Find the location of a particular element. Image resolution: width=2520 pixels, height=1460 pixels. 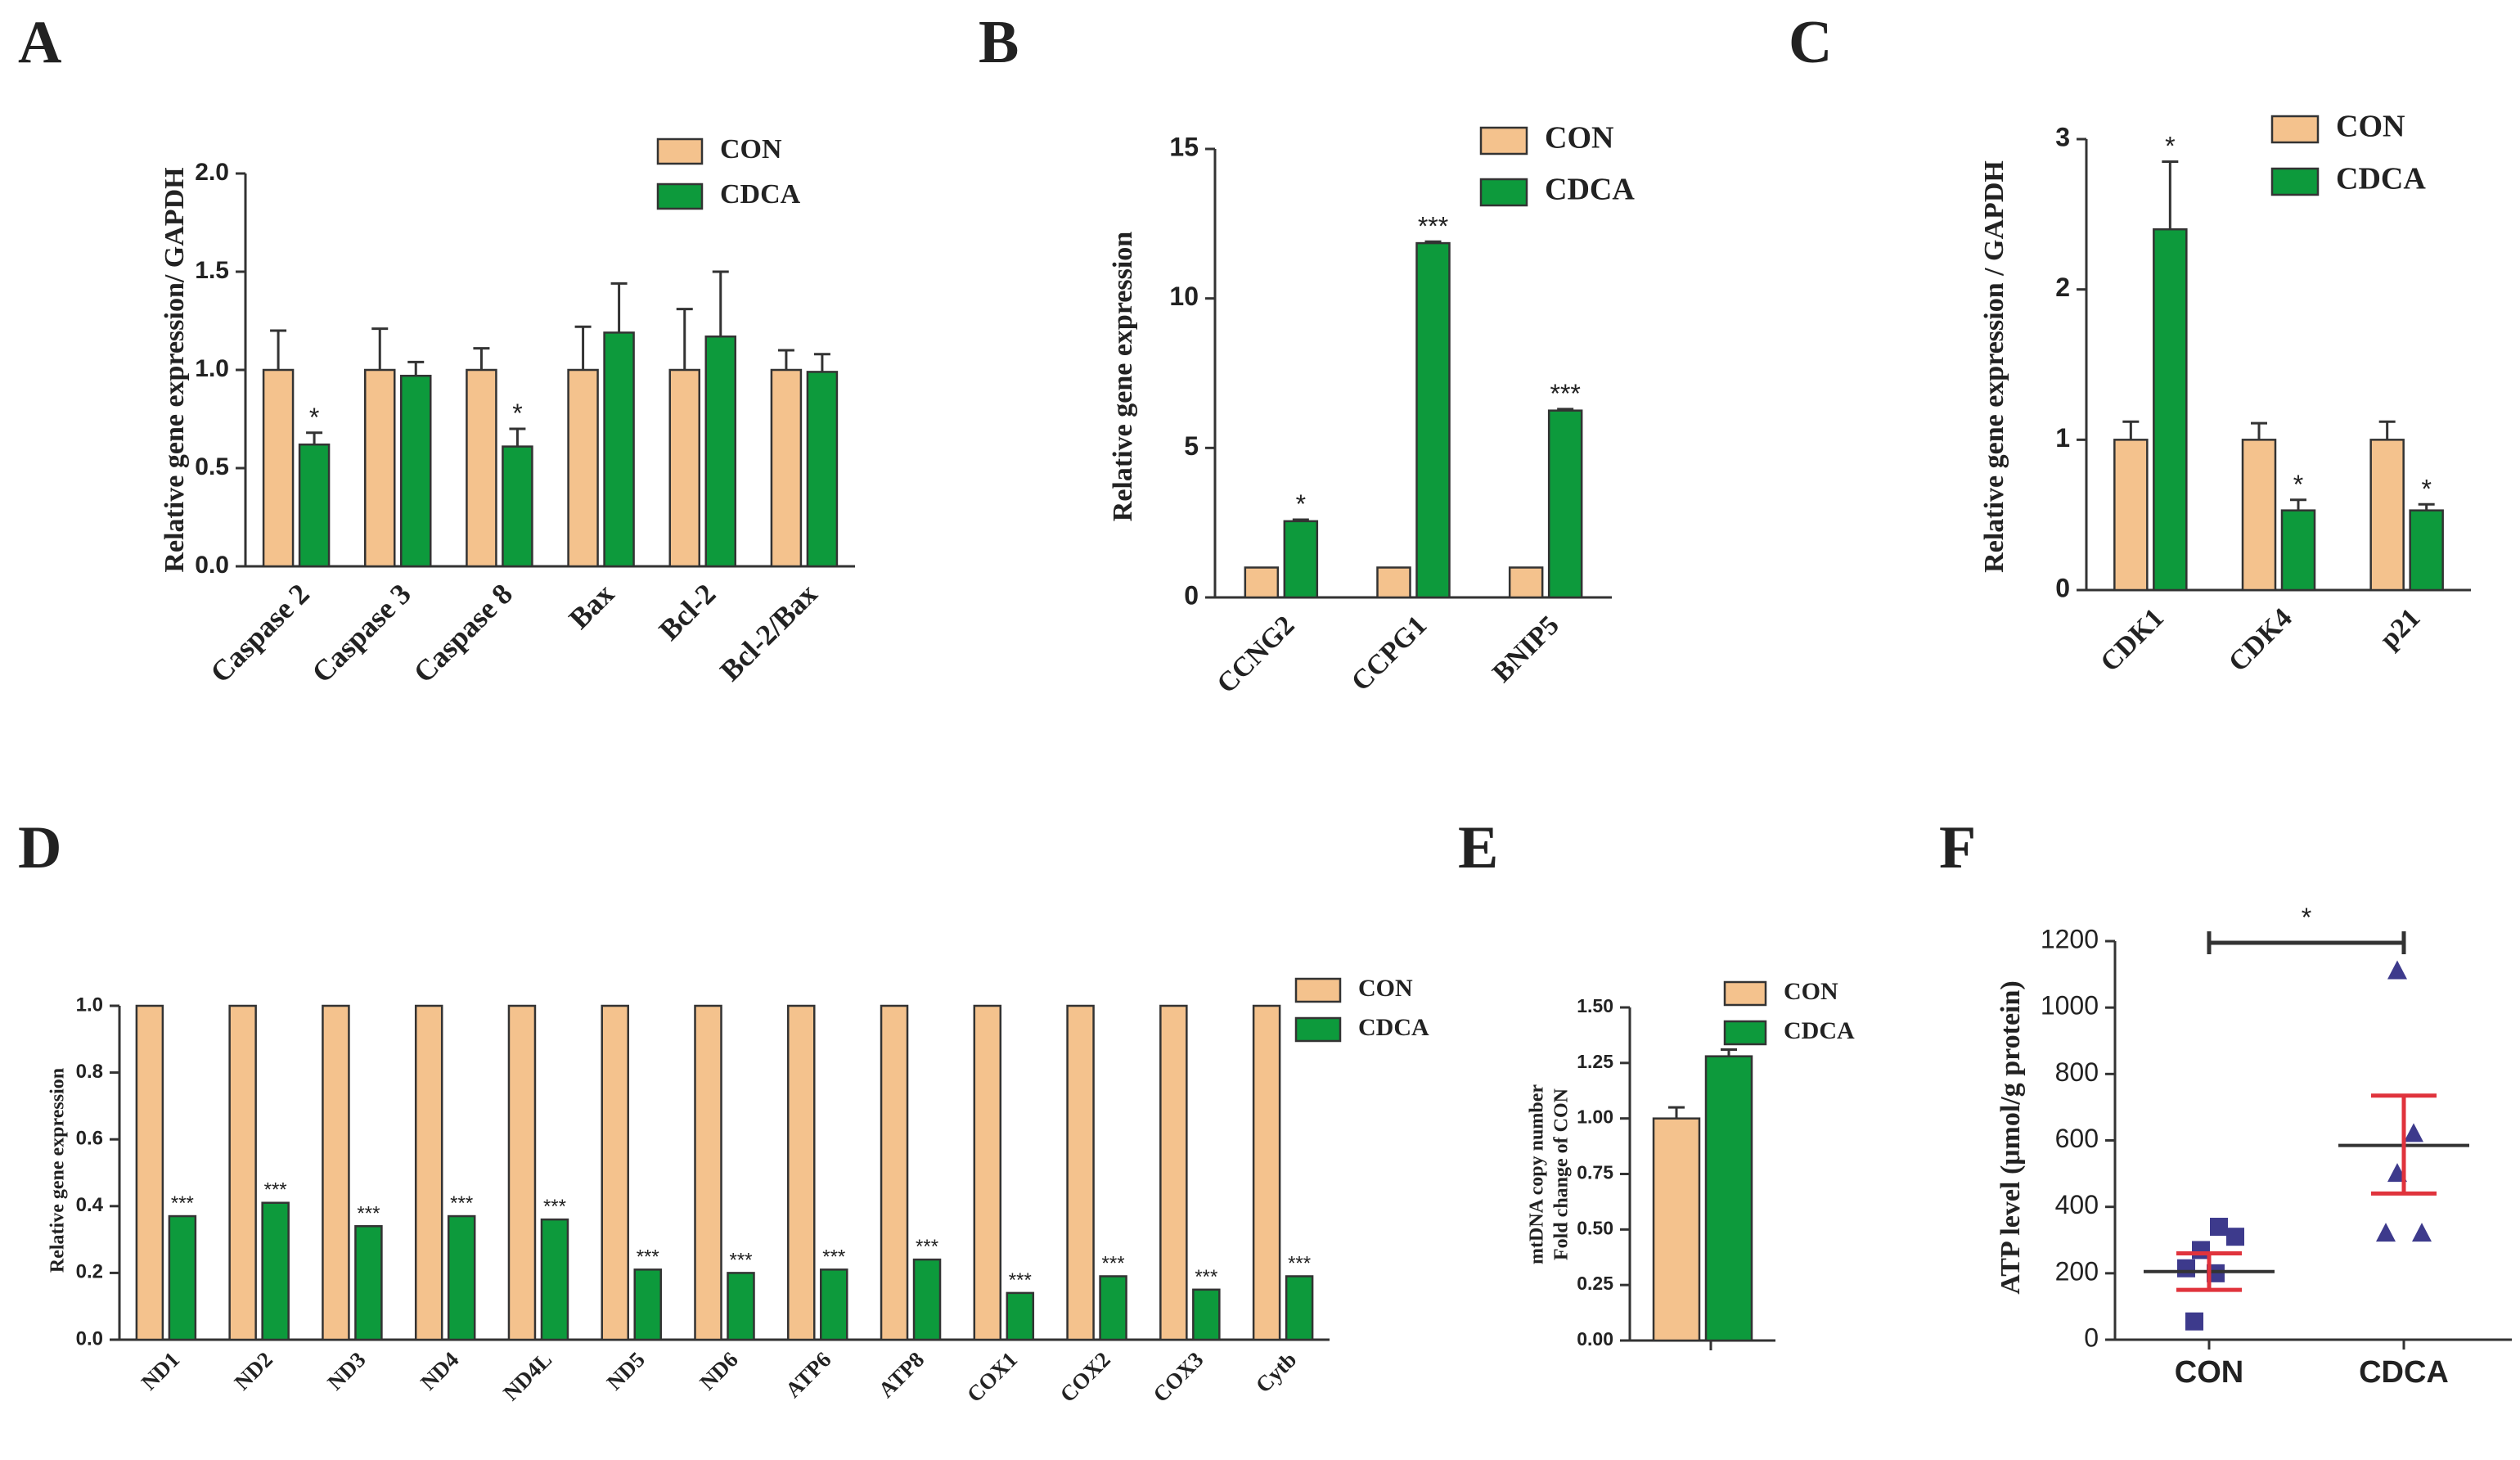

y-tick-label: 1.0 is located at coordinates (90, 1005).